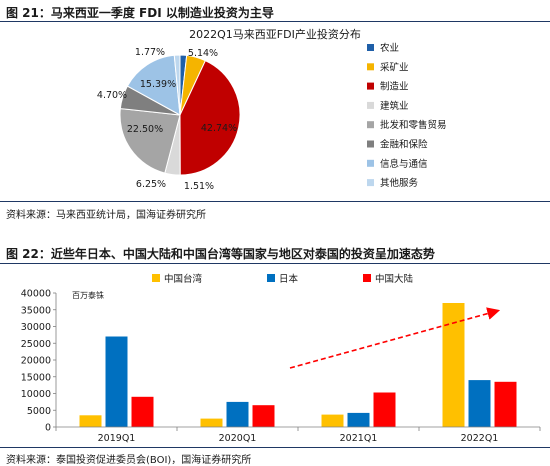  Describe the element at coordinates (88, 295) in the screenshot. I see `y-axis-unit-label: 百万泰铢` at that location.